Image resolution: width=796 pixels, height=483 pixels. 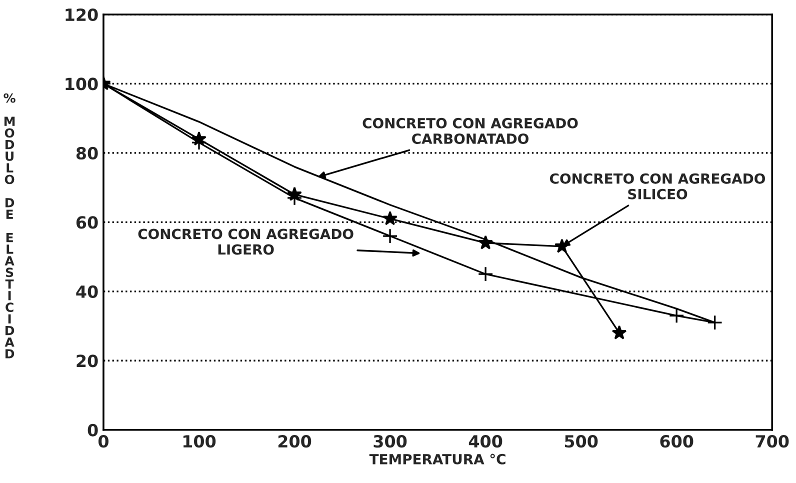 What do you see at coordinates (87, 153) in the screenshot?
I see `y-tick-label: 80` at bounding box center [87, 153].